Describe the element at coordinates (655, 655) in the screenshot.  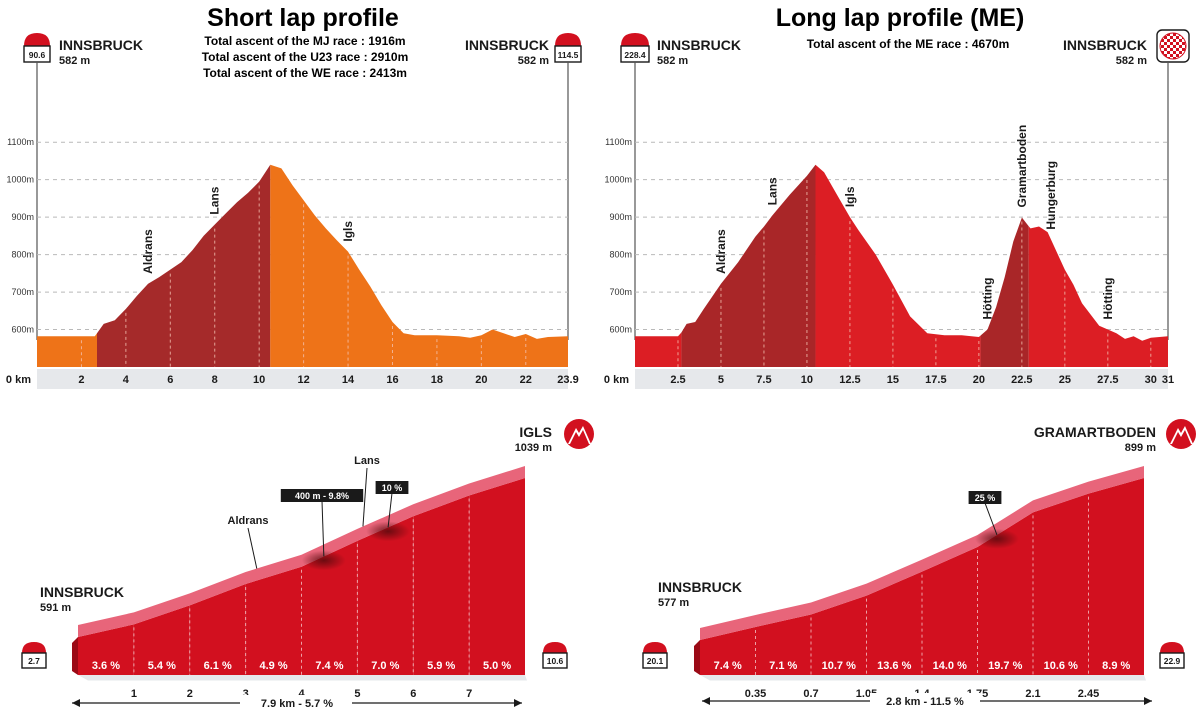
I see `long-climb-start-km-marker: 20.1` at that location.